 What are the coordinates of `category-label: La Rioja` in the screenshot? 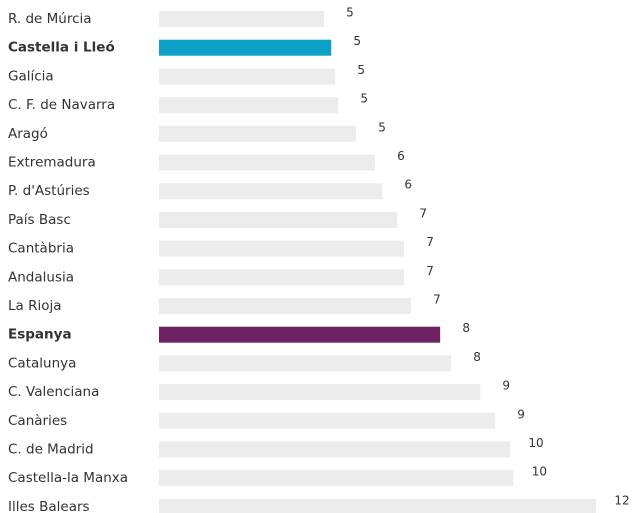 It's located at (35, 306).